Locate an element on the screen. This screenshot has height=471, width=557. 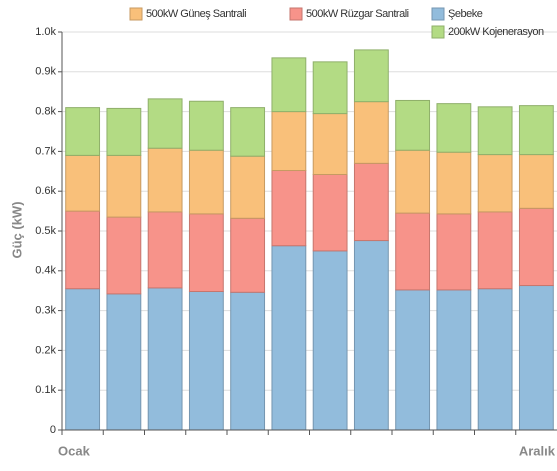
legend-label: 500kW Rüzgar Santrali is located at coordinates (357, 14).